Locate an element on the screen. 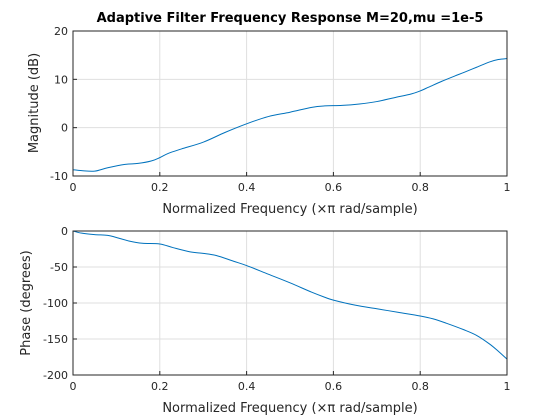 Image resolution: width=560 pixels, height=420 pixels. phase-y-tick-label: -150 is located at coordinates (55, 339).